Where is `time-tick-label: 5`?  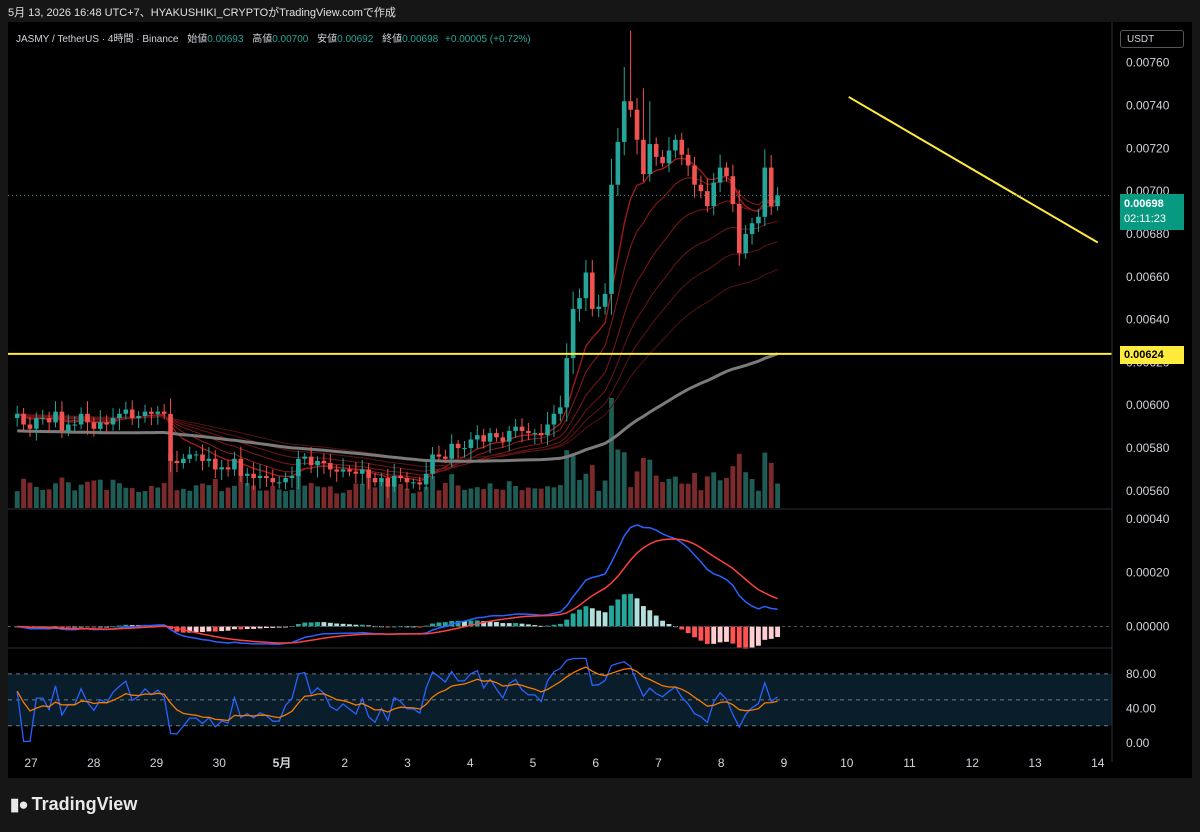
time-tick-label: 5 is located at coordinates (533, 763).